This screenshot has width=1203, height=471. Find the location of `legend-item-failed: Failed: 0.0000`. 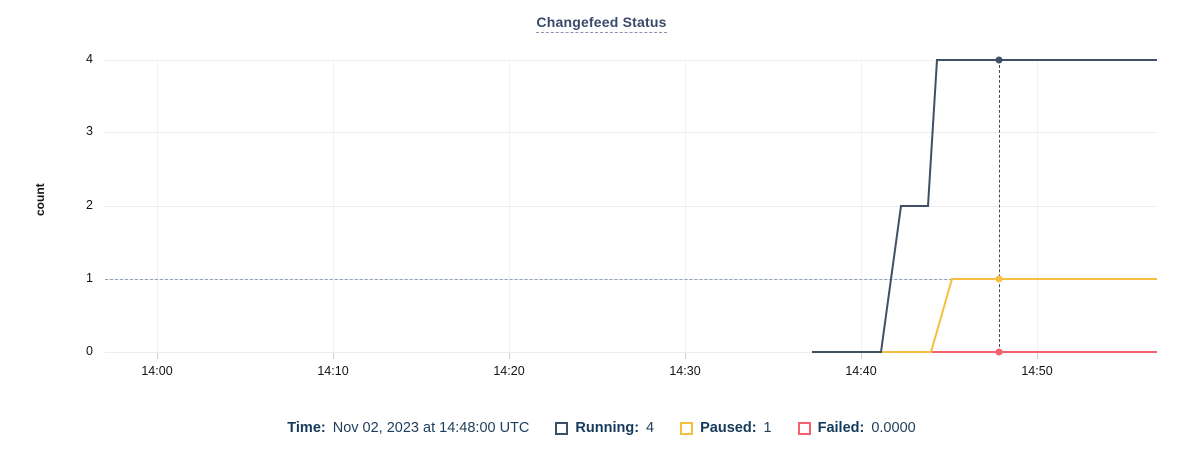

legend-item-failed: Failed: 0.0000 is located at coordinates (856, 428).